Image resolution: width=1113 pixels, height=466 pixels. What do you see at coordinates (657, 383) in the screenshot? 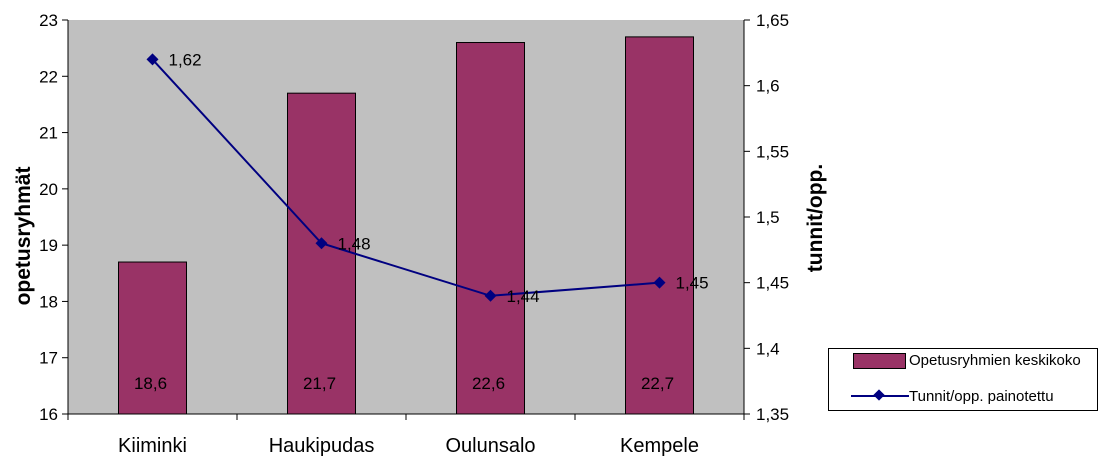
I see `bar-data-label: 22,7` at bounding box center [657, 383].